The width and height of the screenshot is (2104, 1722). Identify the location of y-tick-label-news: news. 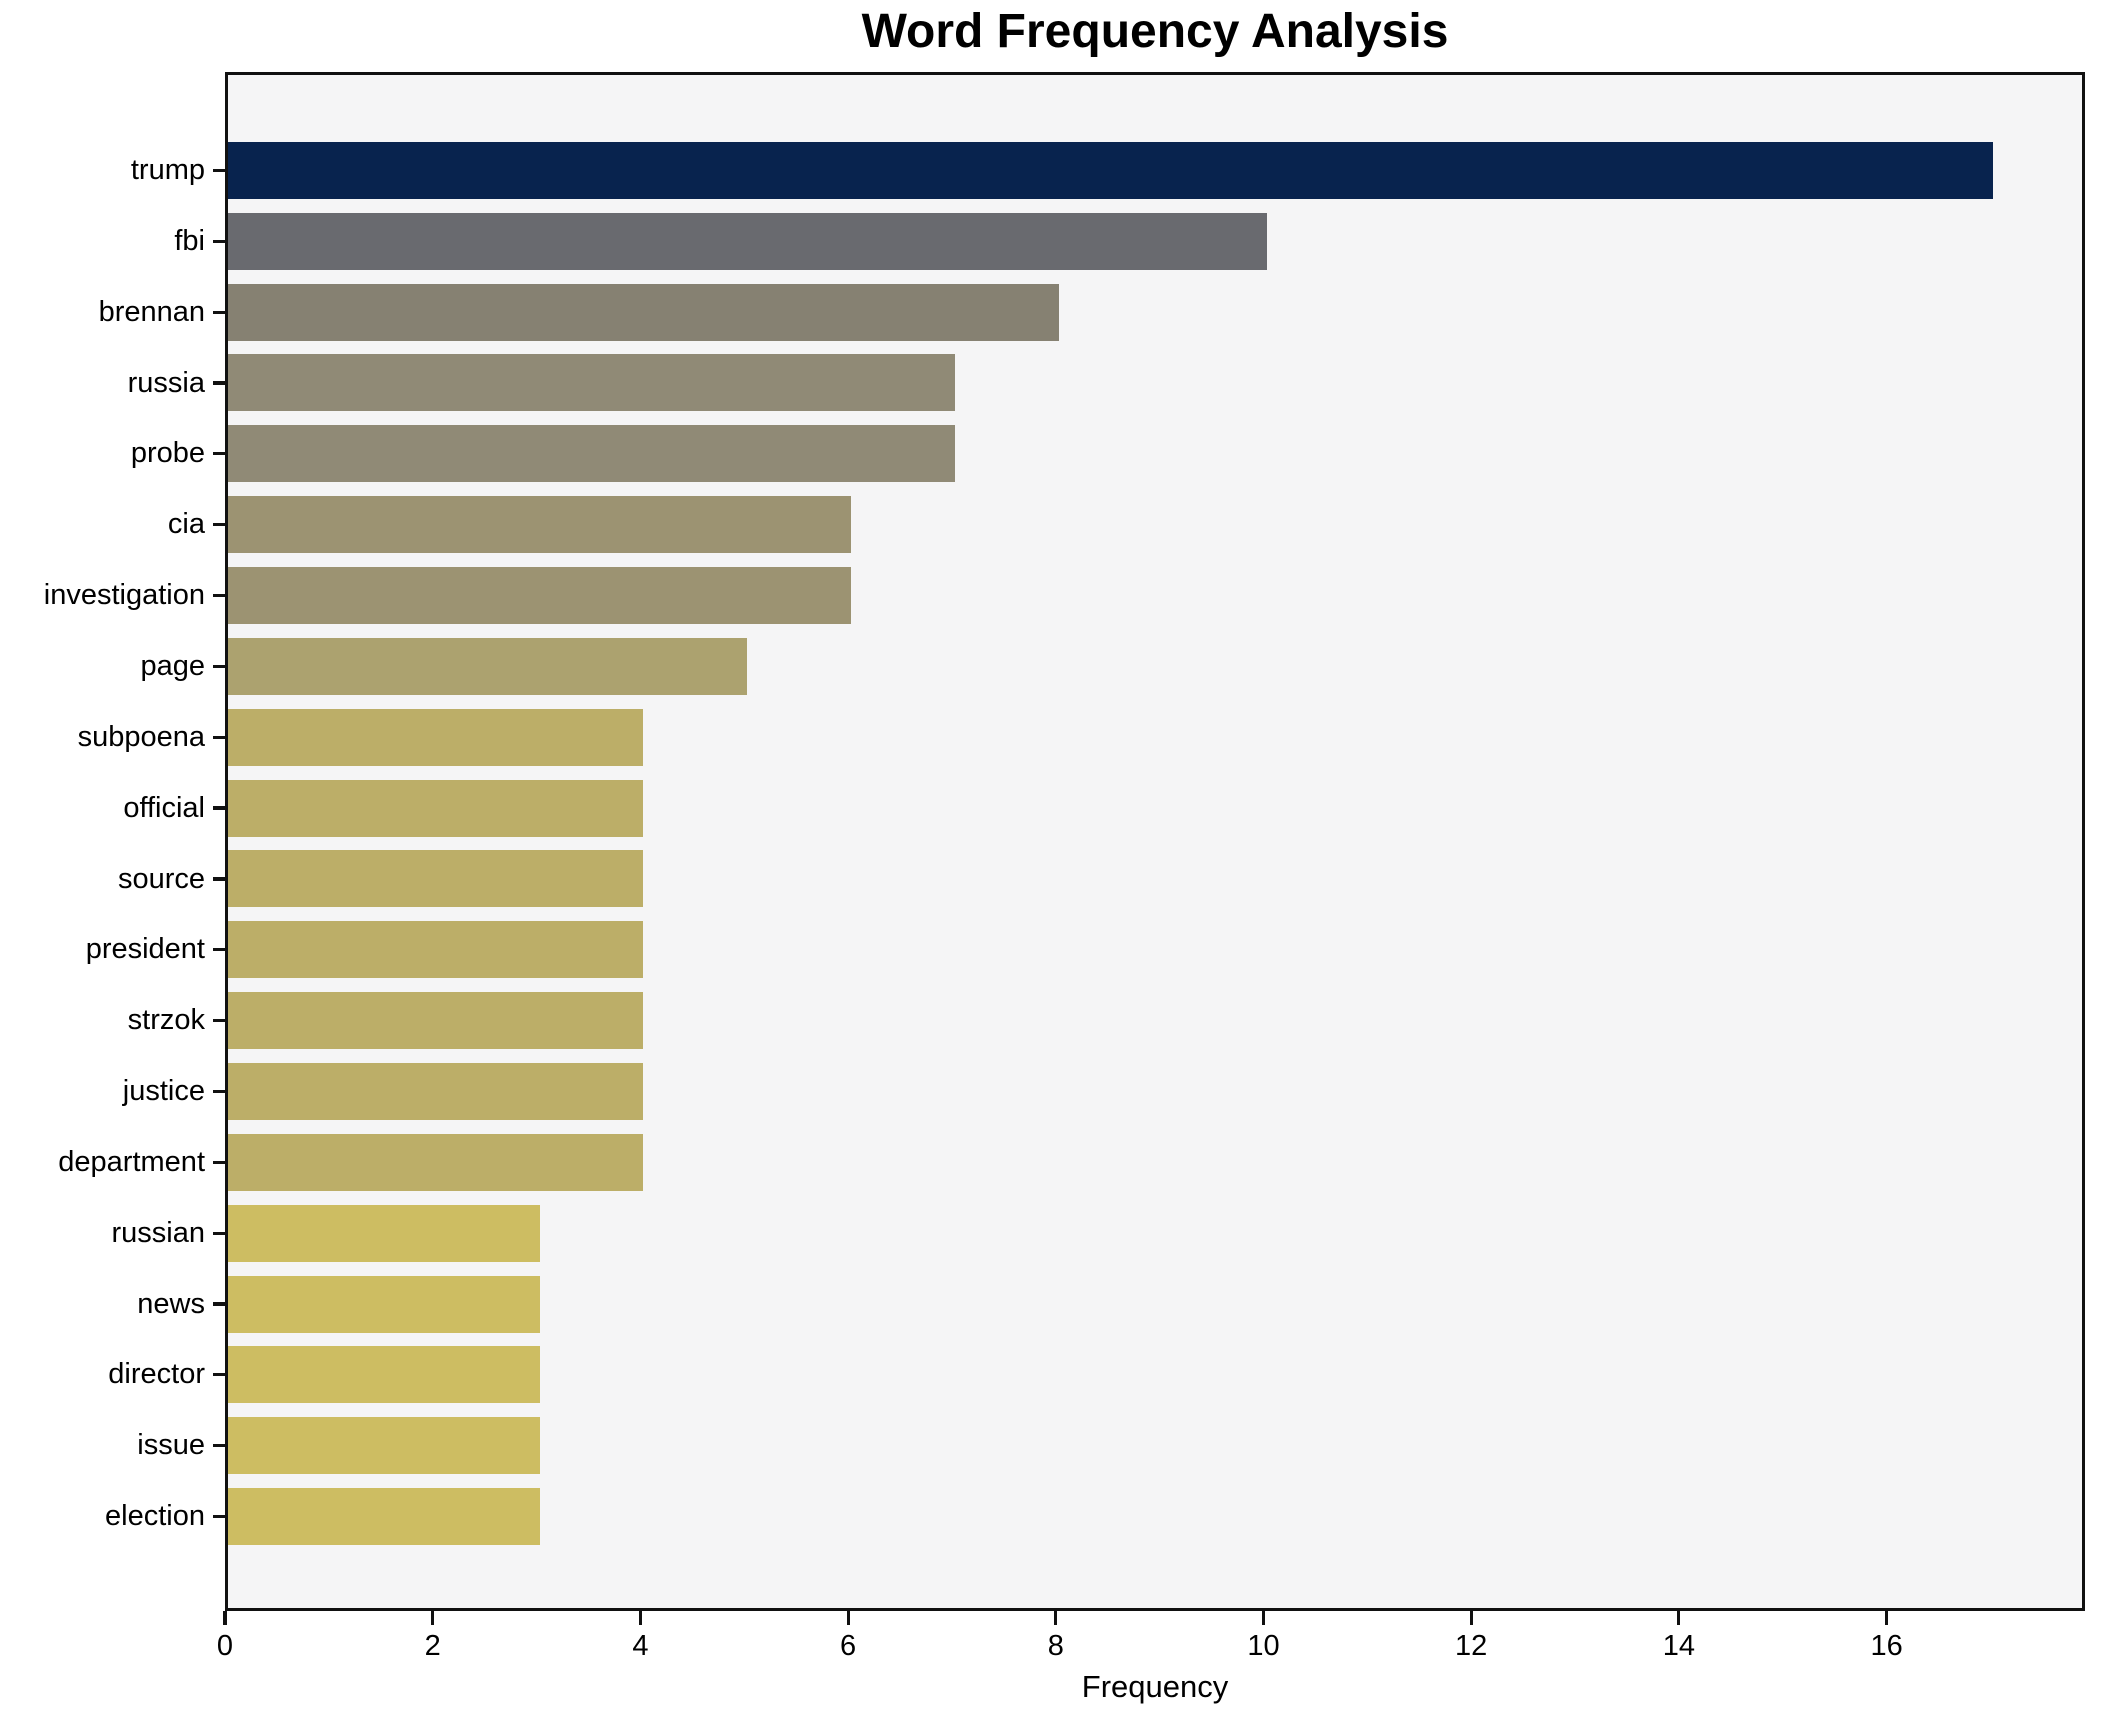
(171, 1303).